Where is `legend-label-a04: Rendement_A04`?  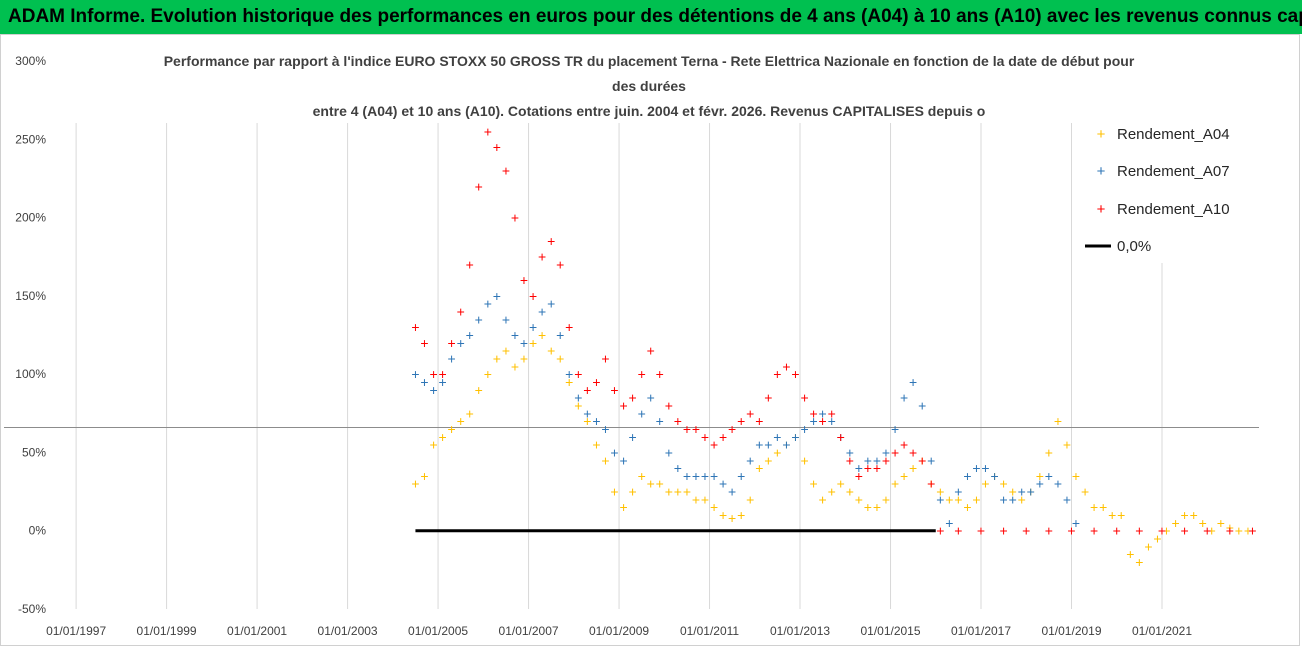
legend-label-a04: Rendement_A04 is located at coordinates (1173, 134).